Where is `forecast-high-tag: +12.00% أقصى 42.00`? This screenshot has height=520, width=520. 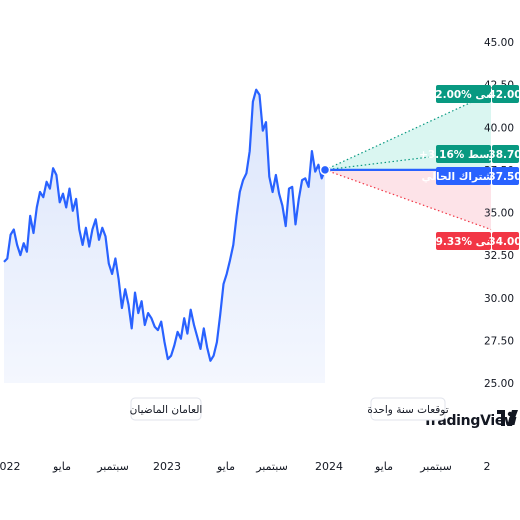 forecast-high-tag: +12.00% أقصى 42.00 is located at coordinates (469, 94).